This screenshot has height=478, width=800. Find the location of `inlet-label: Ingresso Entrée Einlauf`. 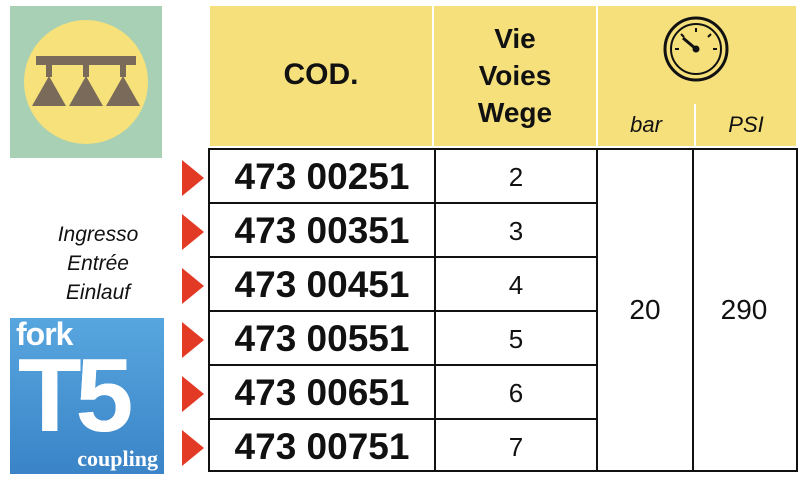

inlet-label: Ingresso Entrée Einlauf is located at coordinates (98, 263).